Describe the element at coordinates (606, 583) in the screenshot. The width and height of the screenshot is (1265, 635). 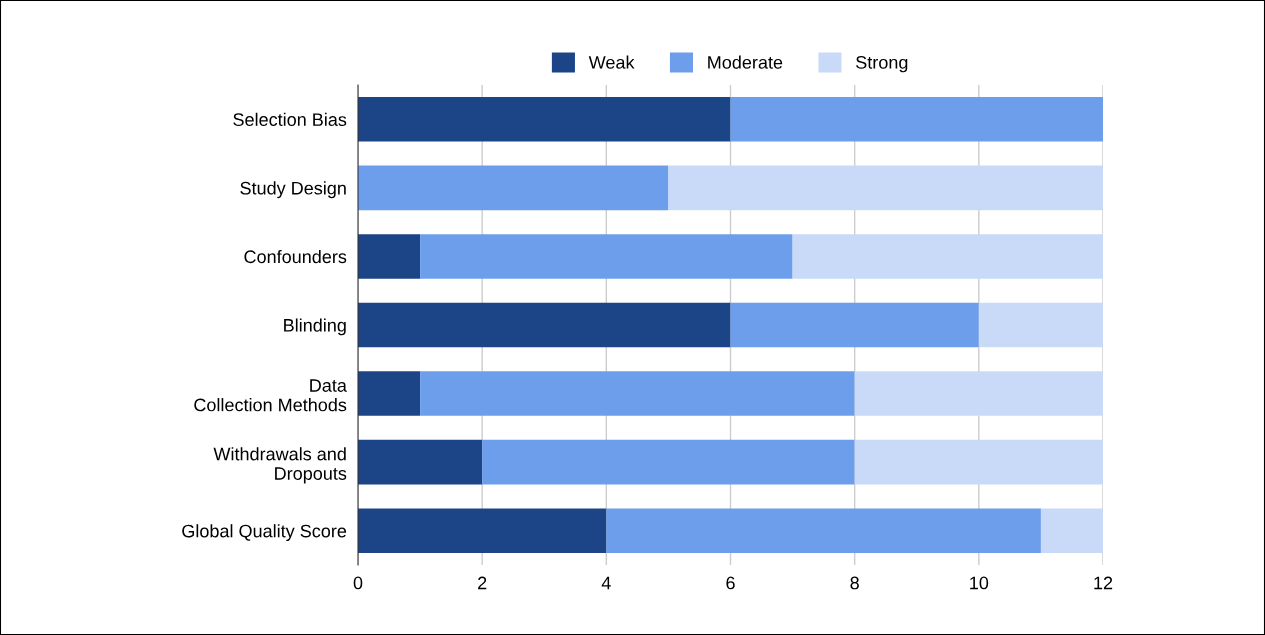
I see `x-tick-label: 4` at that location.